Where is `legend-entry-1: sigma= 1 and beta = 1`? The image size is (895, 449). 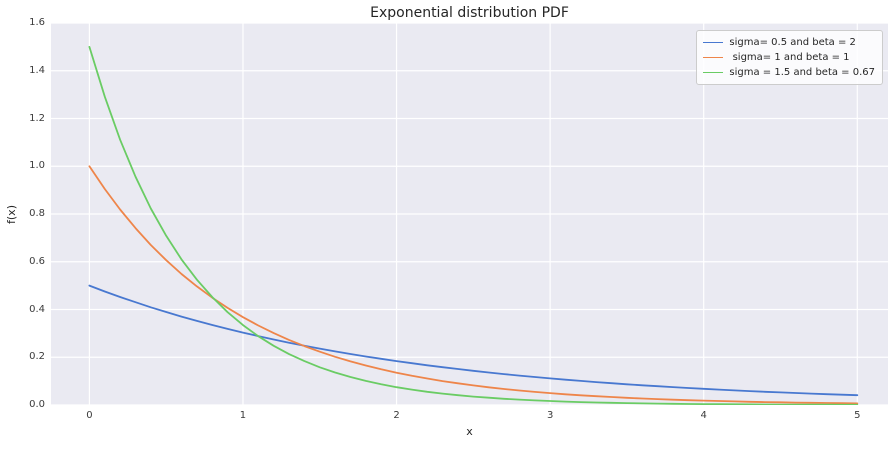
legend-entry-1: sigma= 1 and beta = 1 is located at coordinates (789, 57).